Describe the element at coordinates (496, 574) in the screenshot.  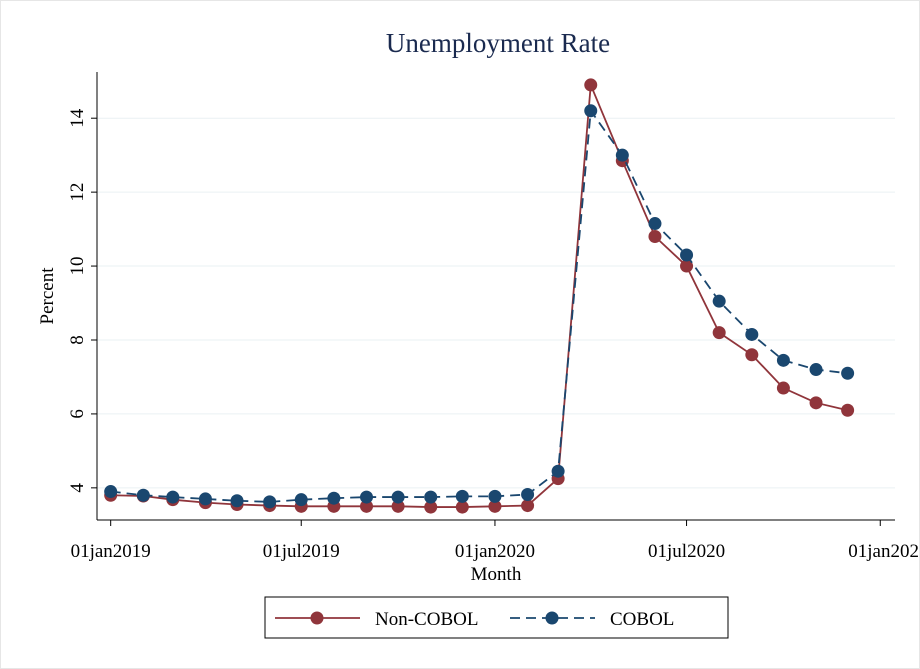
I see `x-axis-label: Month` at that location.